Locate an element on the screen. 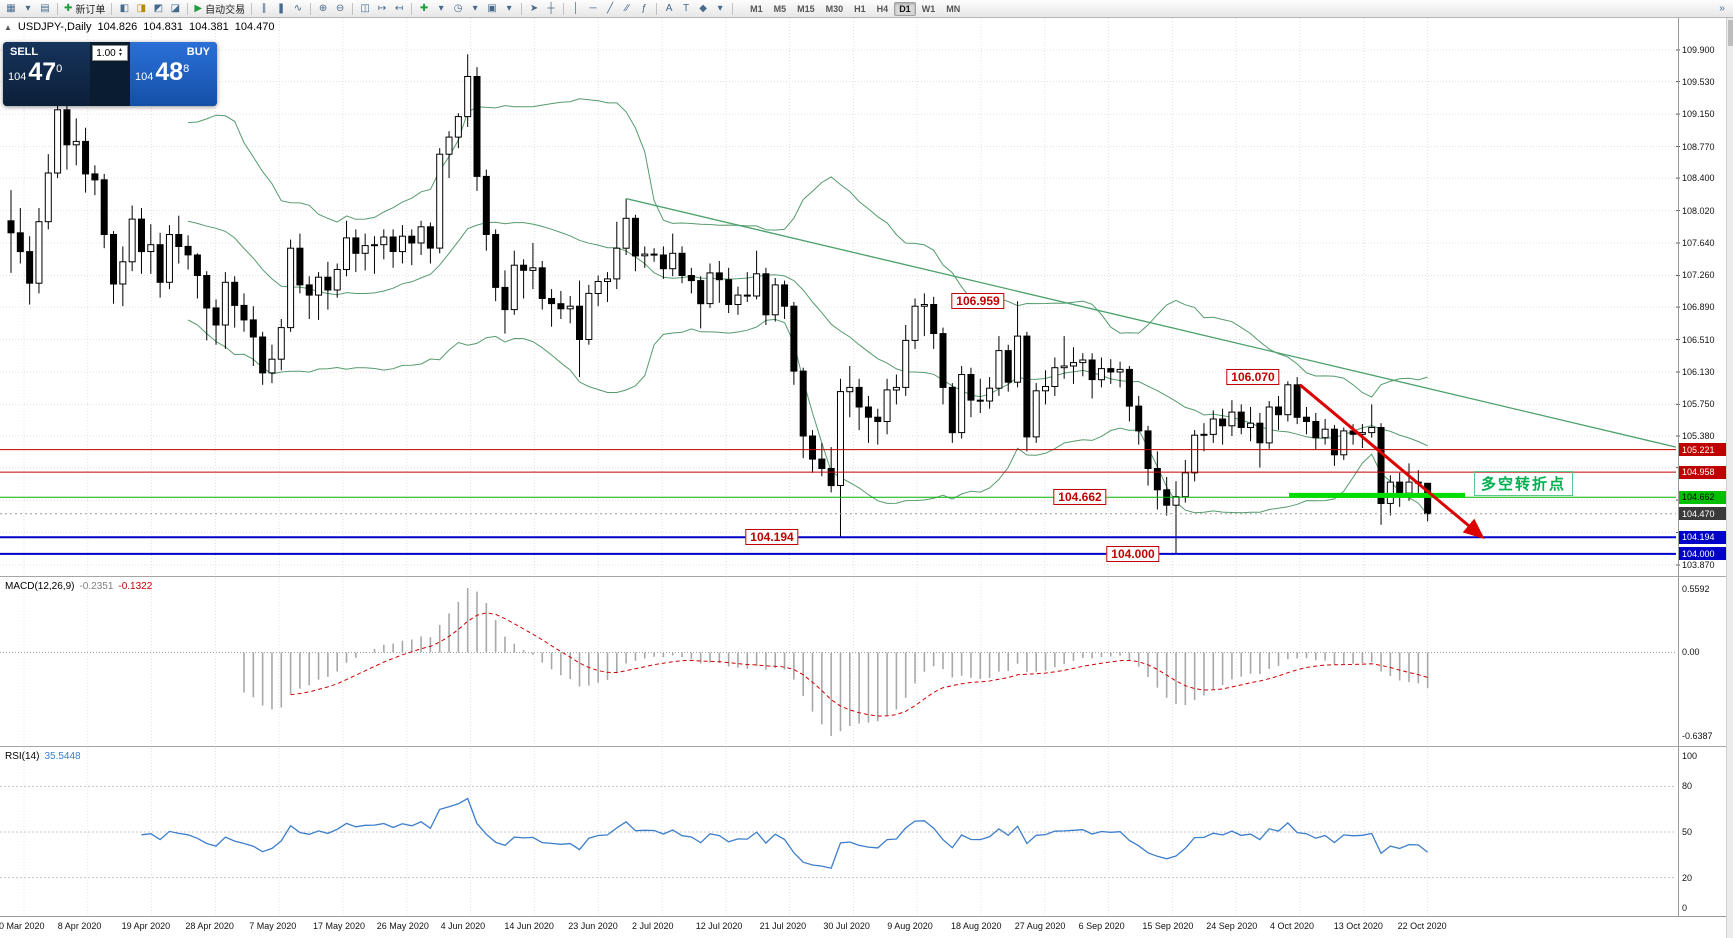  sell-price: 104 47 0 is located at coordinates (46, 72).